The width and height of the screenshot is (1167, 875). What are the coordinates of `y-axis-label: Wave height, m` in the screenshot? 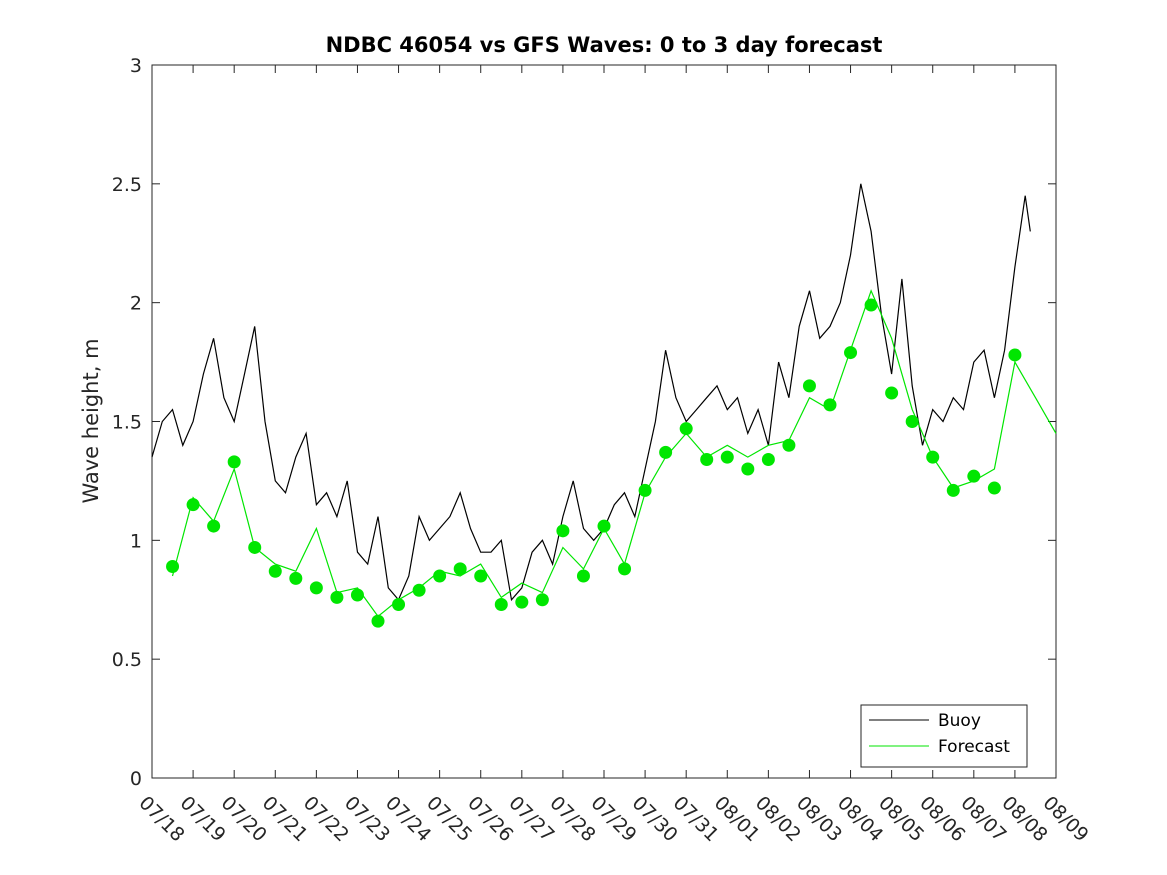 It's located at (91, 420).